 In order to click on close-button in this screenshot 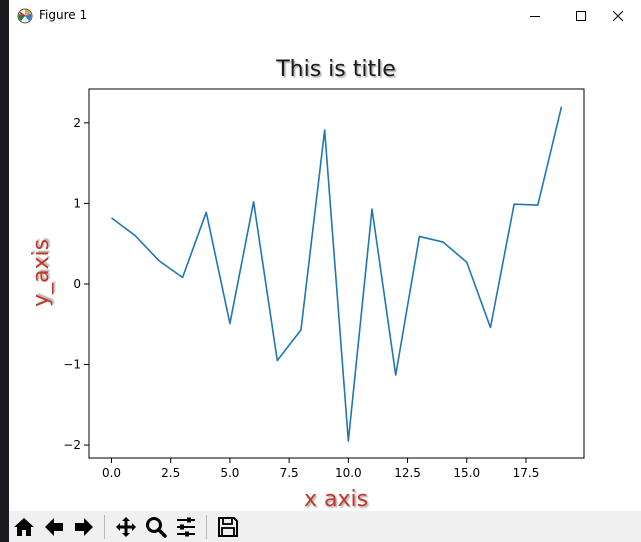, I will do `click(618, 16)`.